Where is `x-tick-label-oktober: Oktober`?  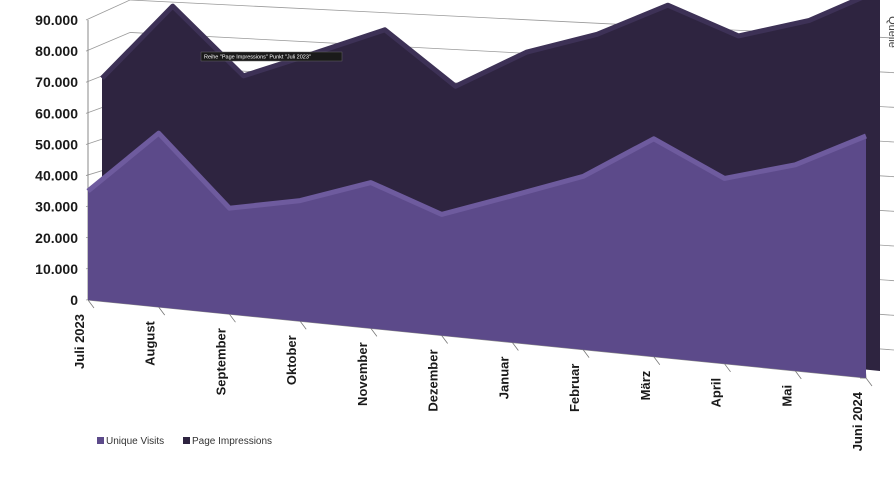 x-tick-label-oktober: Oktober is located at coordinates (291, 360).